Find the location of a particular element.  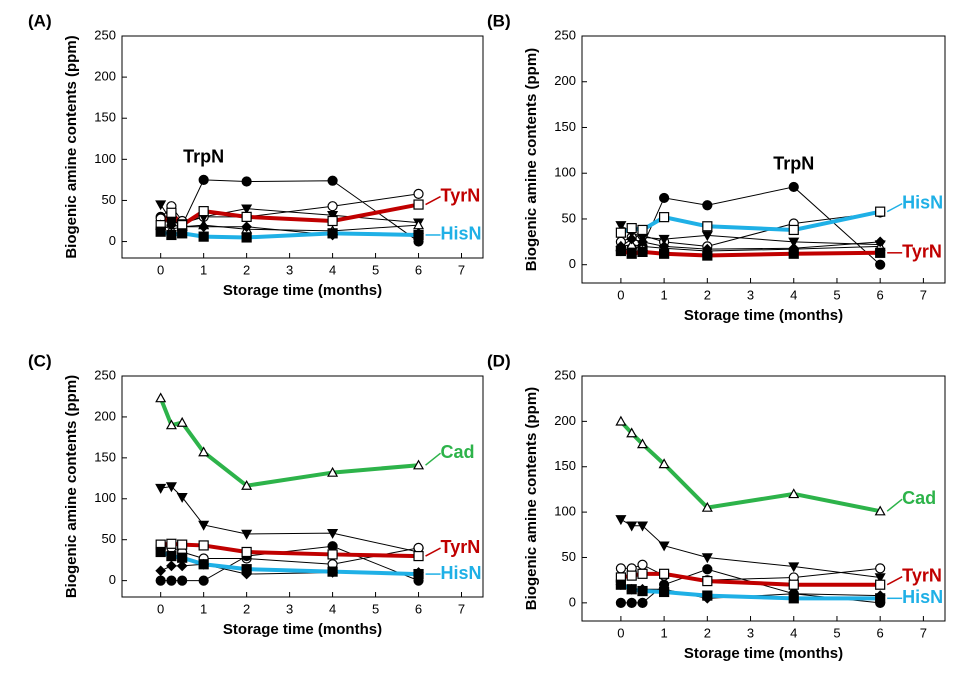

panel-label: (B) is located at coordinates (499, 20).